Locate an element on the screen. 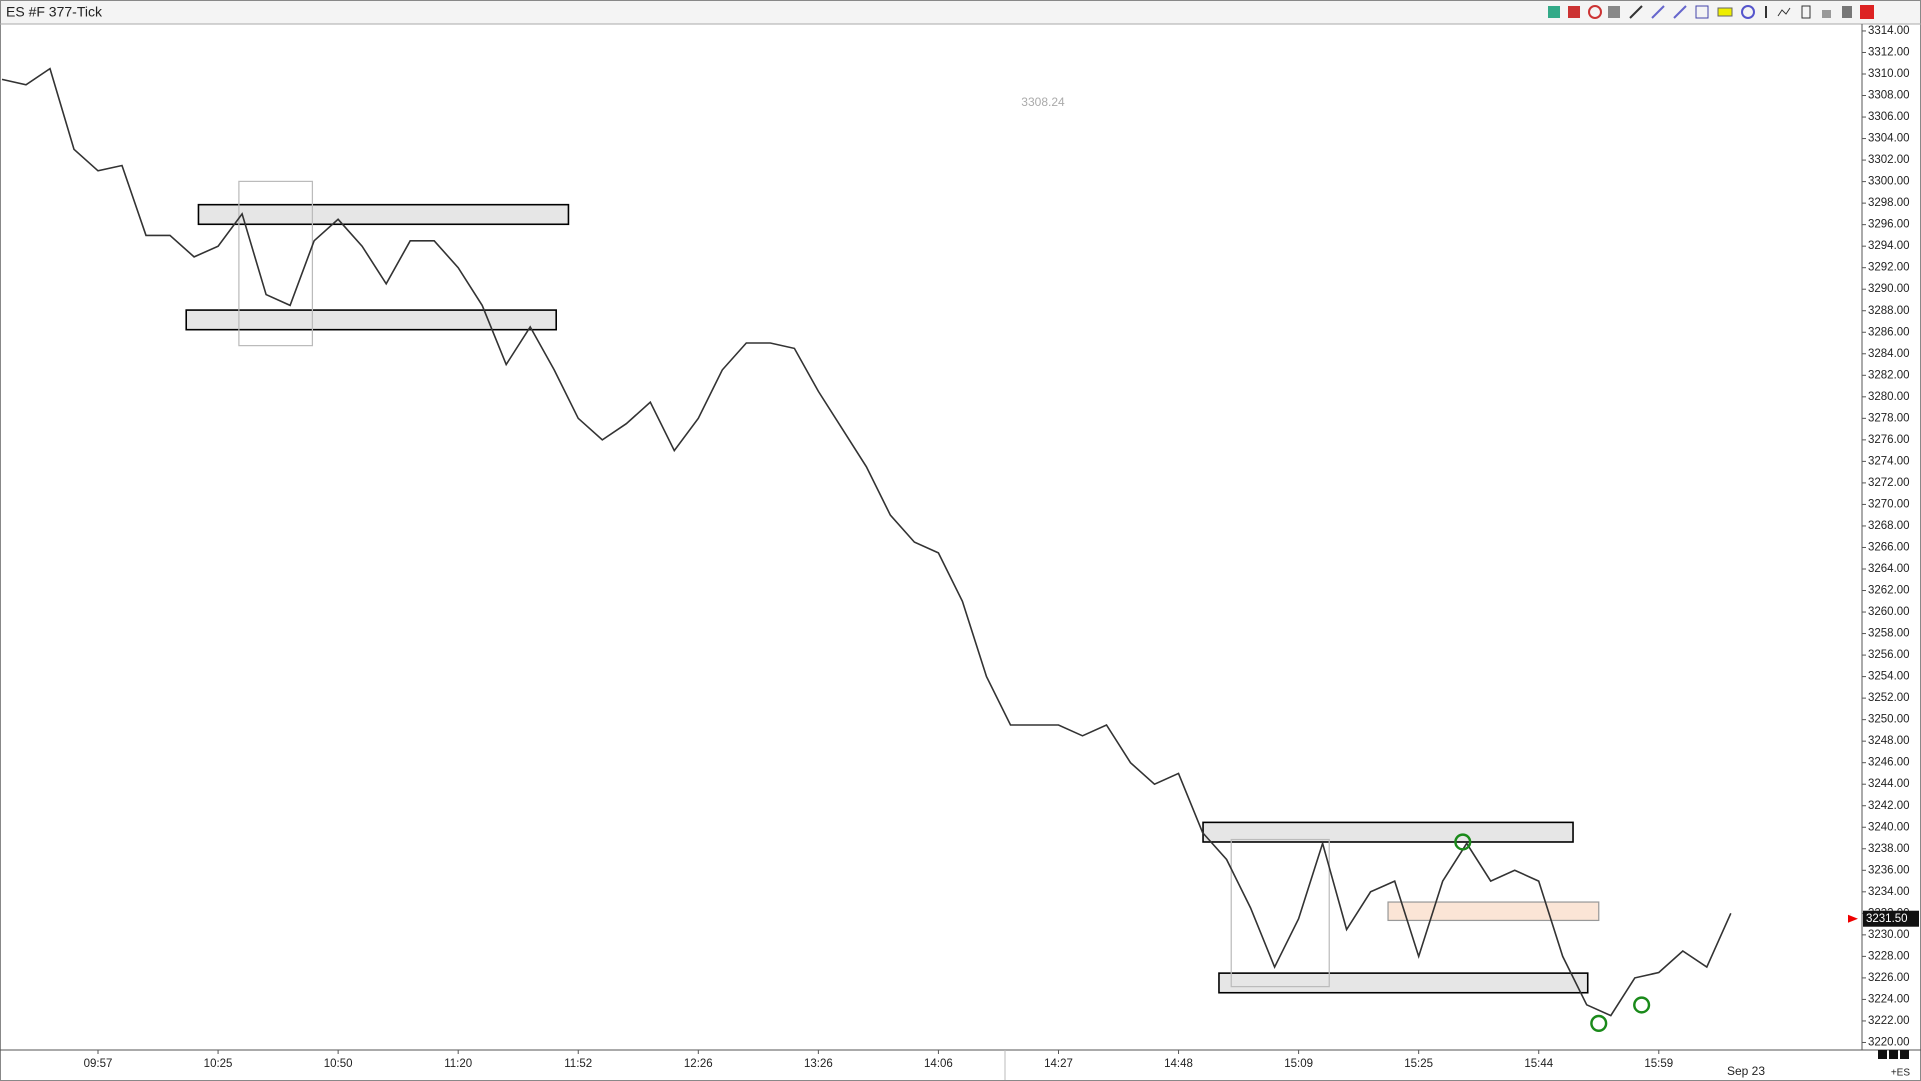  y-tick-label: 3282.00 is located at coordinates (1889, 375).